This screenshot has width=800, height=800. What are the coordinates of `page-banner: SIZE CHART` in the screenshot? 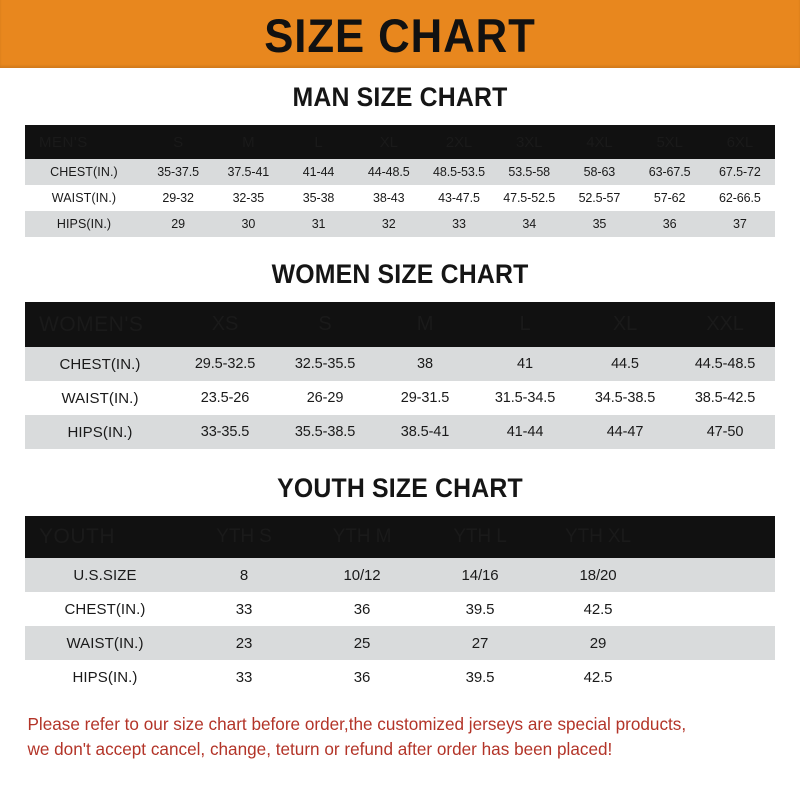 It's located at (400, 34).